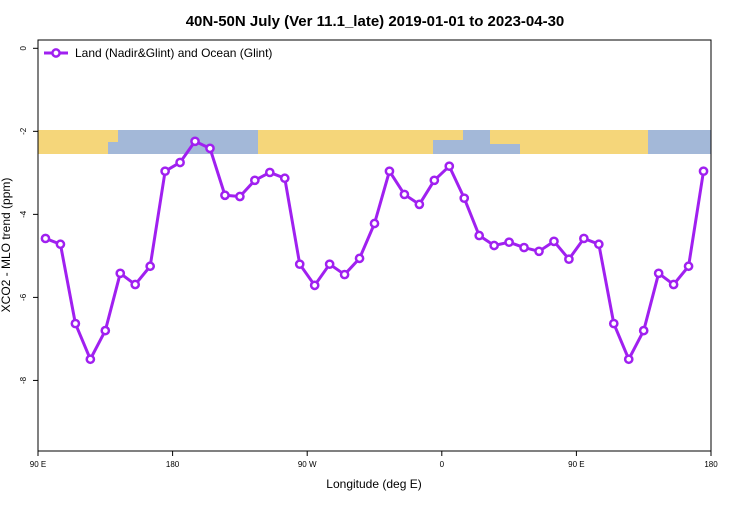 This screenshot has width=750, height=505. What do you see at coordinates (373, 484) in the screenshot?
I see `x-axis-label: Longitude (deg E)` at bounding box center [373, 484].